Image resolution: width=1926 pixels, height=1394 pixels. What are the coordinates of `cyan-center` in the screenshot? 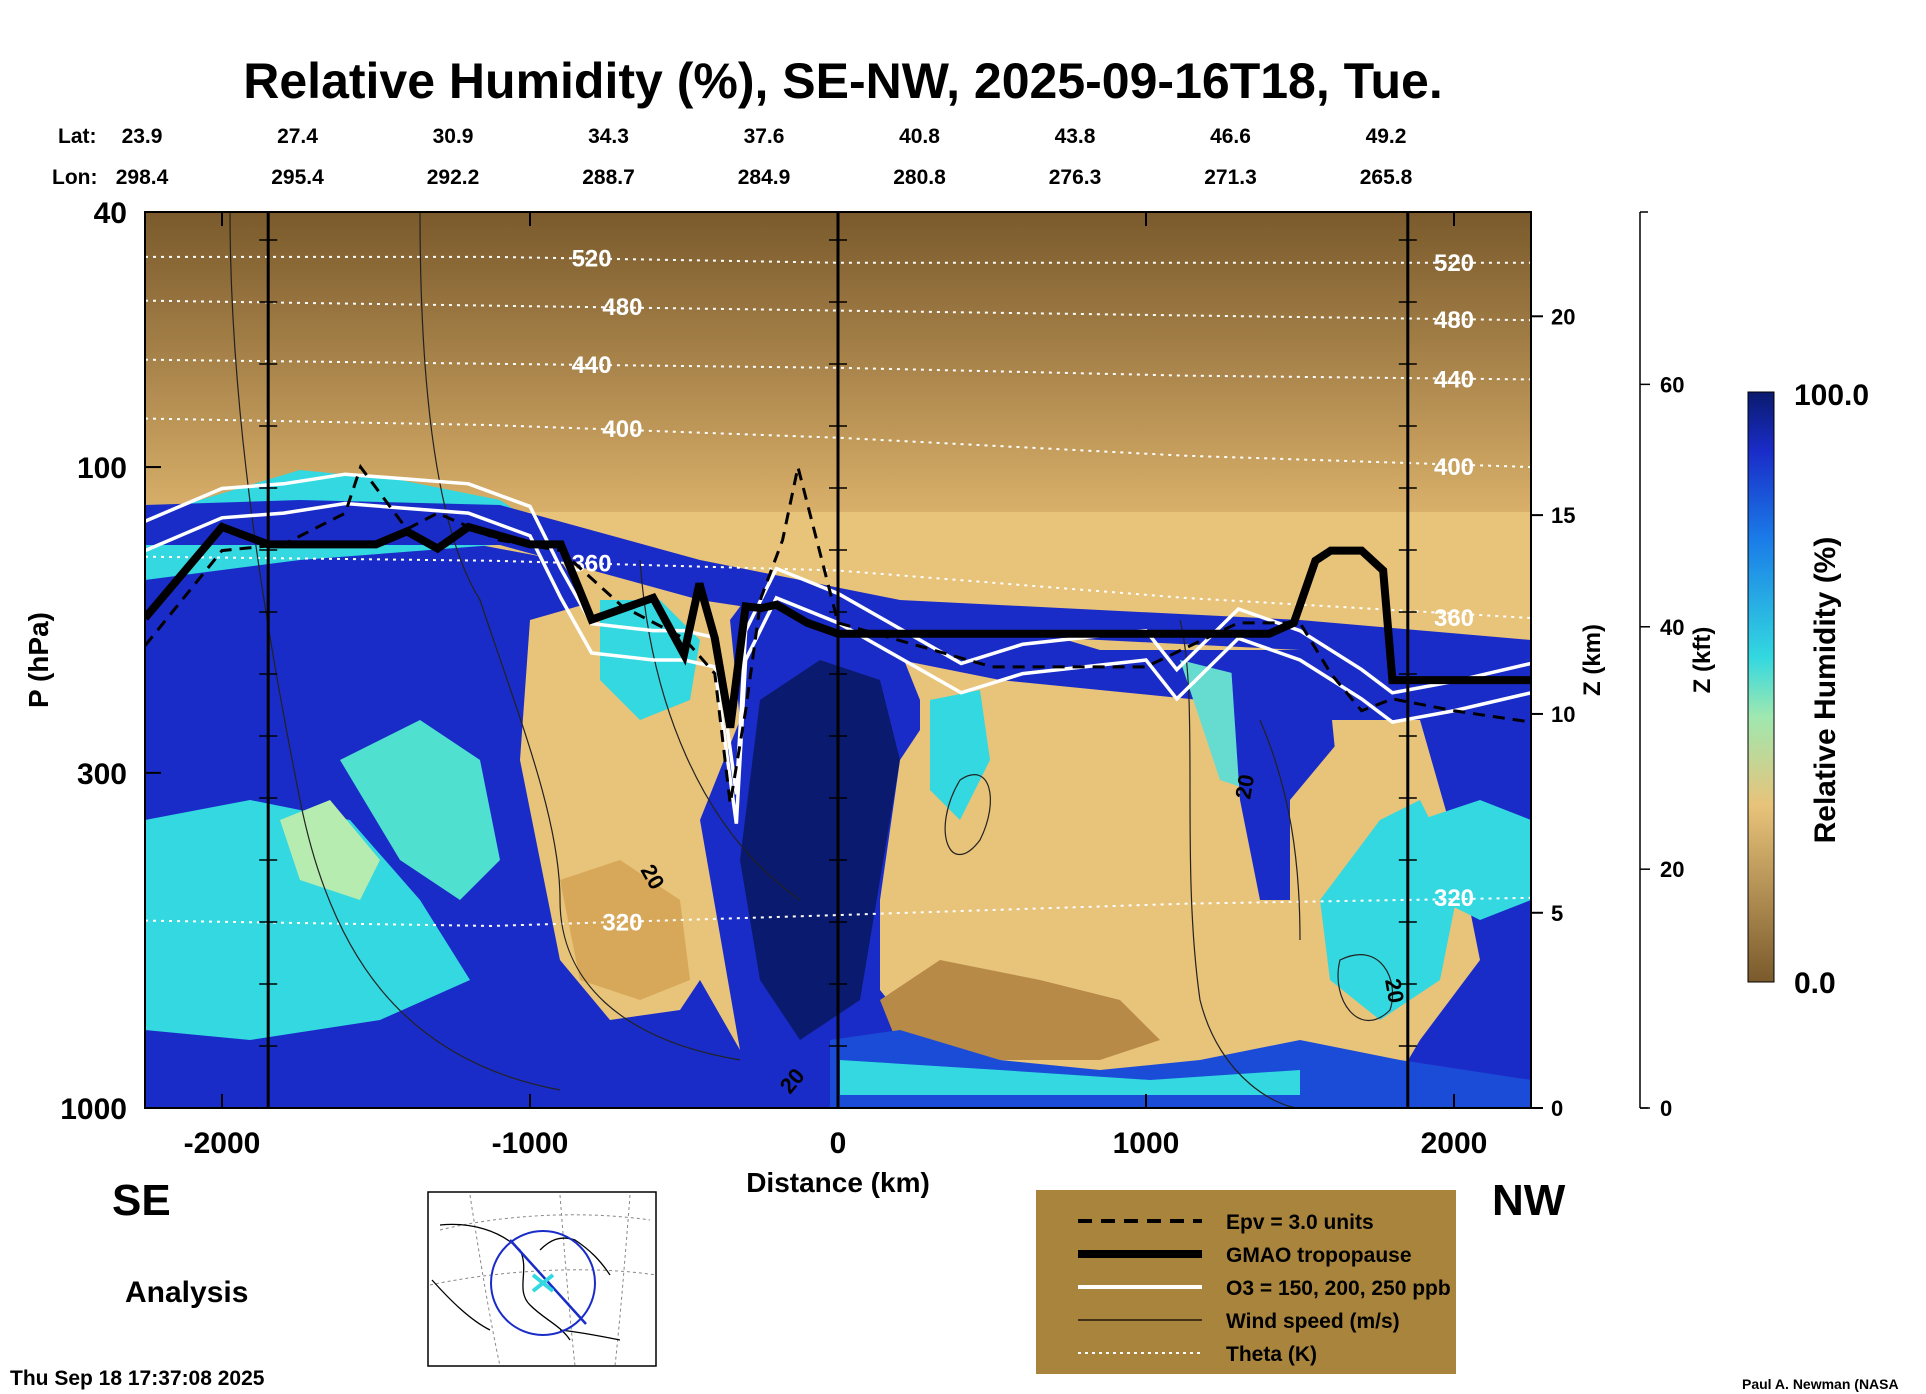 It's located at (960, 755).